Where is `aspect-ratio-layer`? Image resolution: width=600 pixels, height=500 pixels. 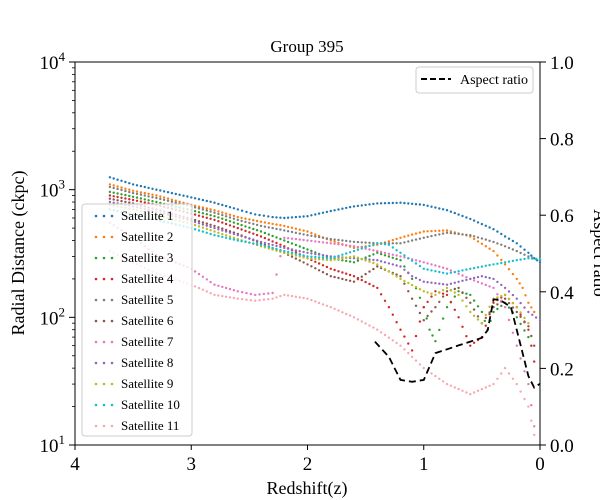 aspect-ratio-layer is located at coordinates (457, 343).